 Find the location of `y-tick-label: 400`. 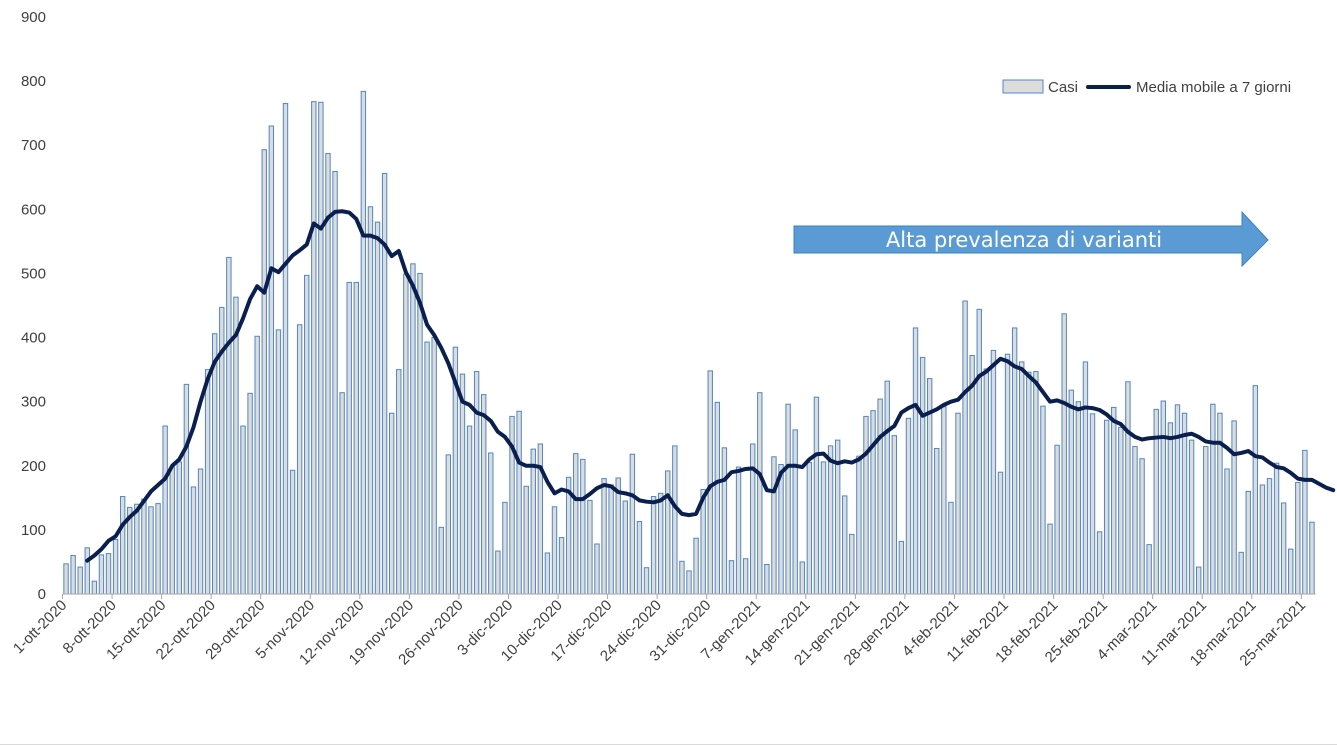

y-tick-label: 400 is located at coordinates (33, 338).